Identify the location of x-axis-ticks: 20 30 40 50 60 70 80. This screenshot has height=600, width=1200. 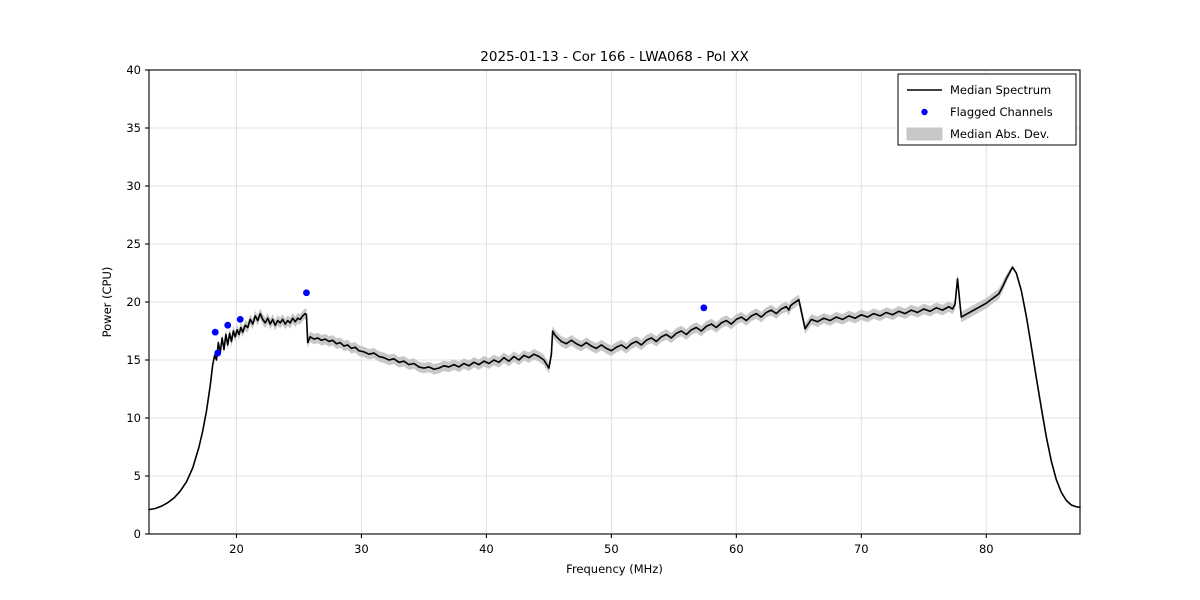
(611, 545).